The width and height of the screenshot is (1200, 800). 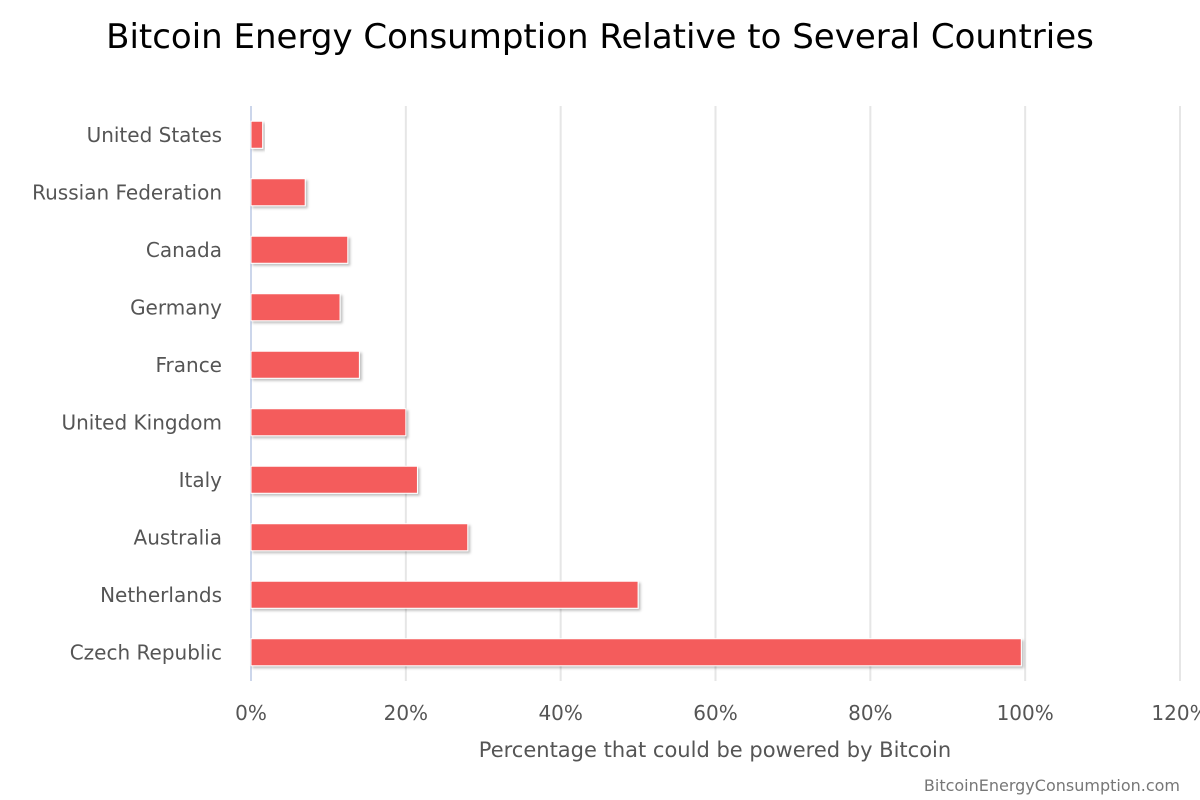 What do you see at coordinates (184, 250) in the screenshot?
I see `category-label: Canada` at bounding box center [184, 250].